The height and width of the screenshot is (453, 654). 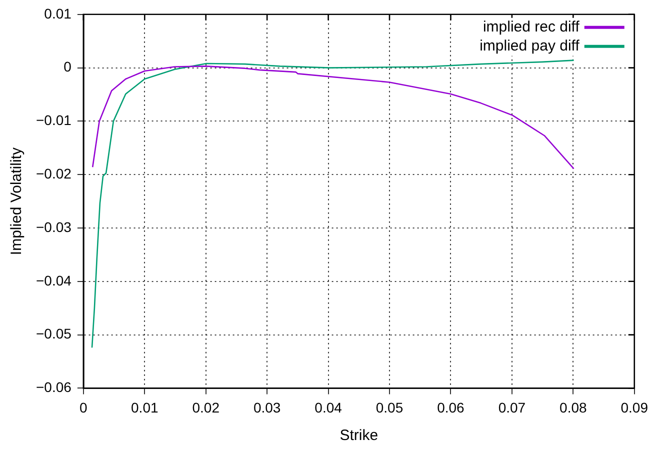 I want to click on x-tick-label: 0.08, so click(x=573, y=407).